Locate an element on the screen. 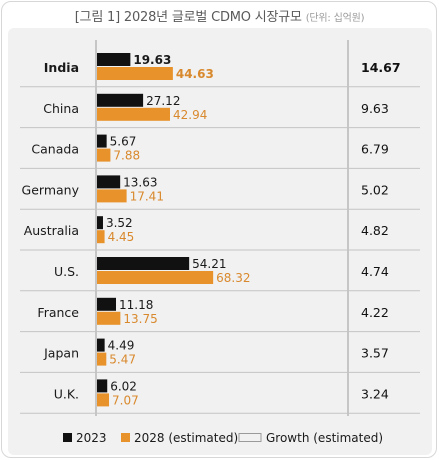  category-label: U.S. is located at coordinates (66, 271).